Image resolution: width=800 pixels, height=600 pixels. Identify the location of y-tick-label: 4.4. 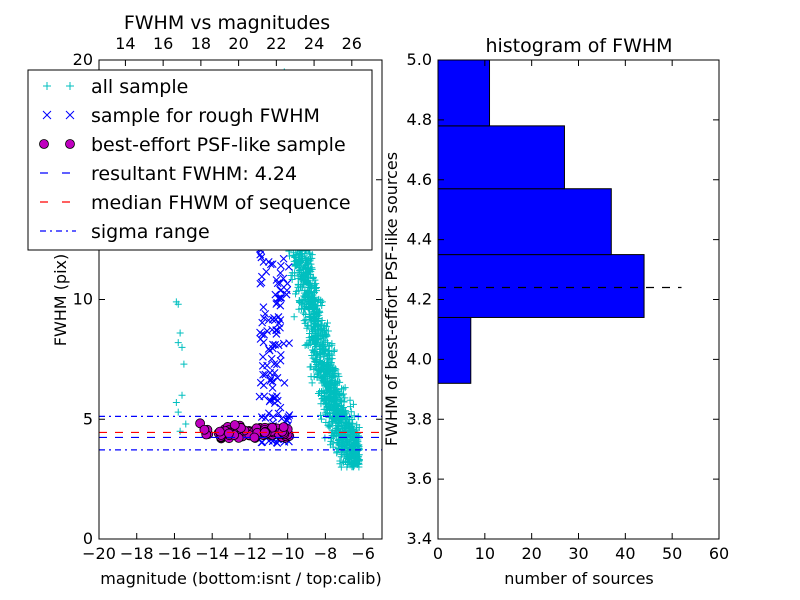
(419, 239).